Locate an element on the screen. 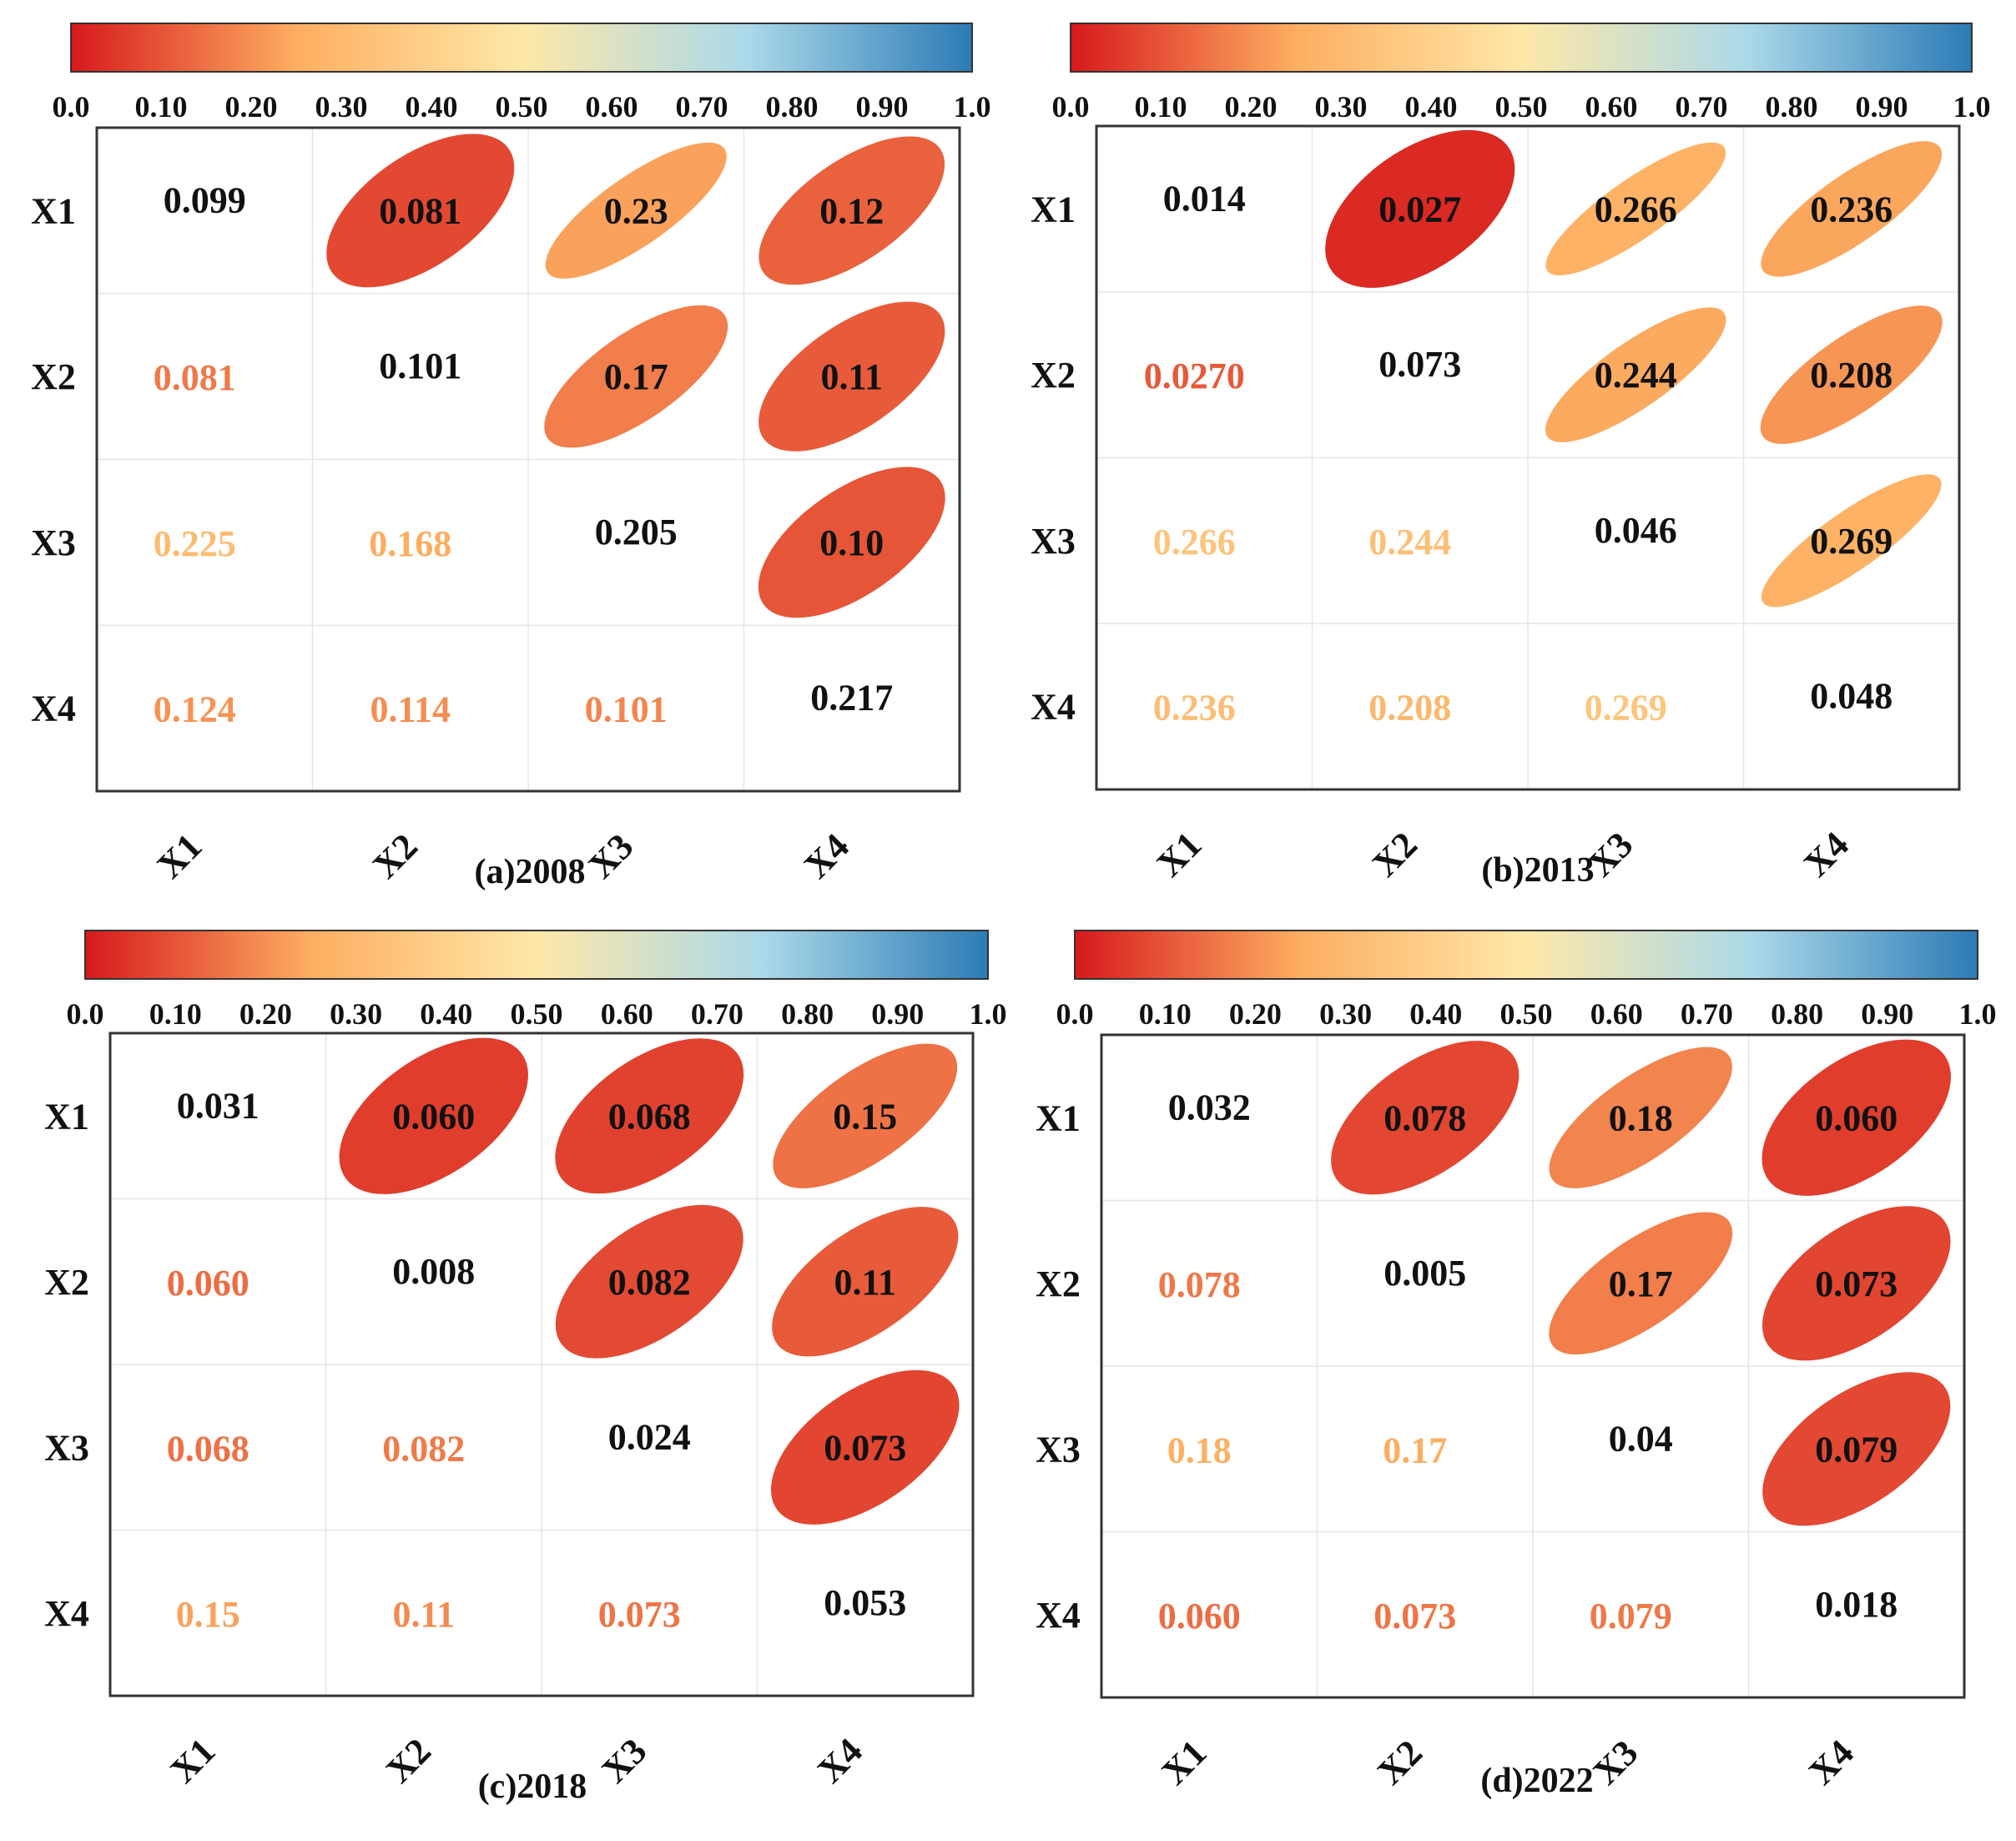  panel-caption: (a)2008 is located at coordinates (530, 872).